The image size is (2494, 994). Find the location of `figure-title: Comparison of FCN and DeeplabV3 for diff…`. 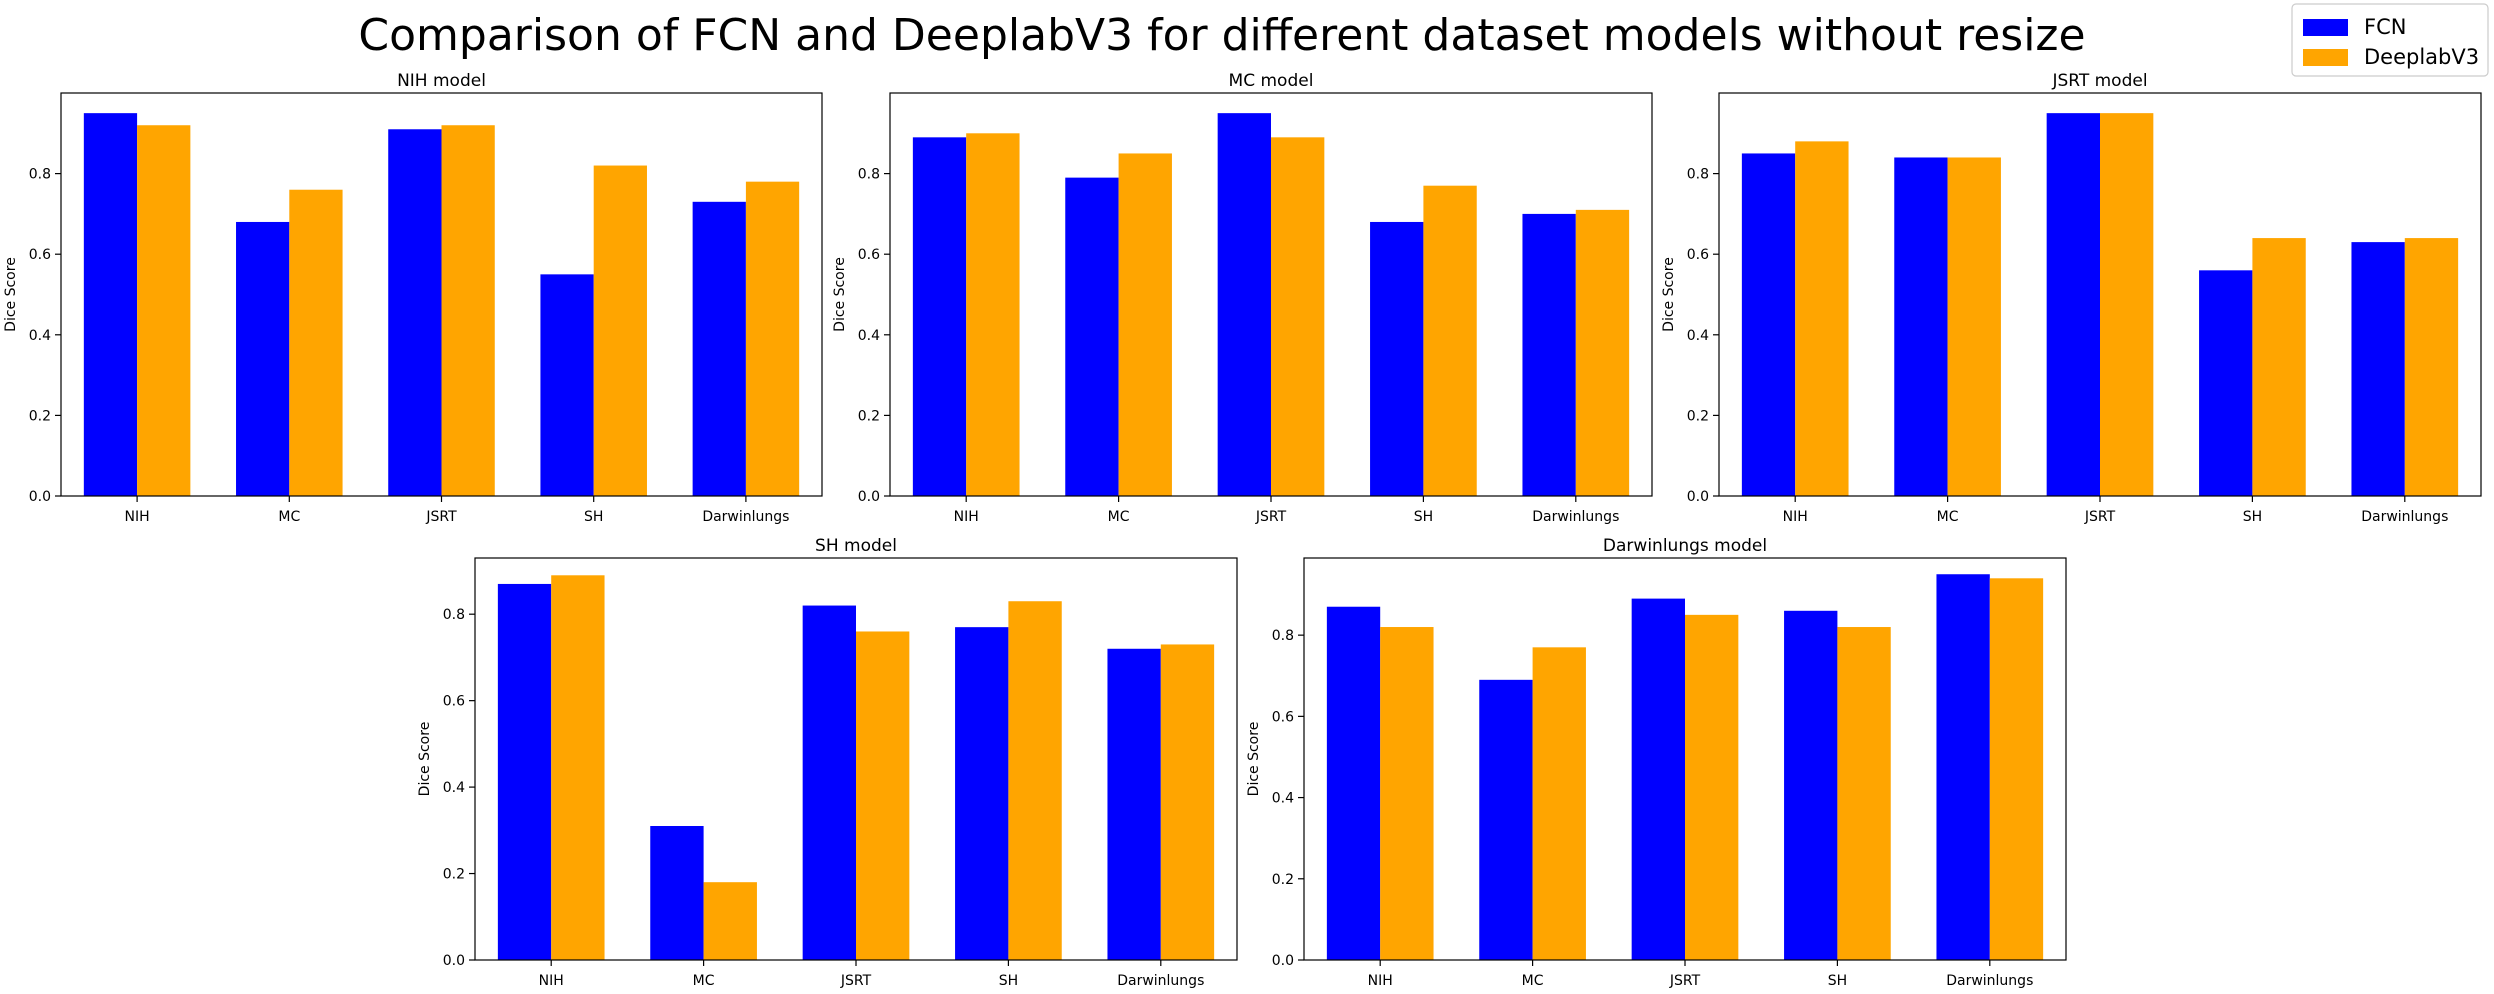

figure-title: Comparison of FCN and DeeplabV3 for diff… is located at coordinates (1221, 35).